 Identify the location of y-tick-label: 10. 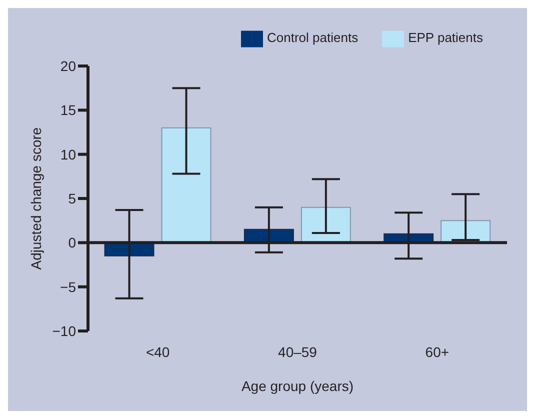
(68, 154).